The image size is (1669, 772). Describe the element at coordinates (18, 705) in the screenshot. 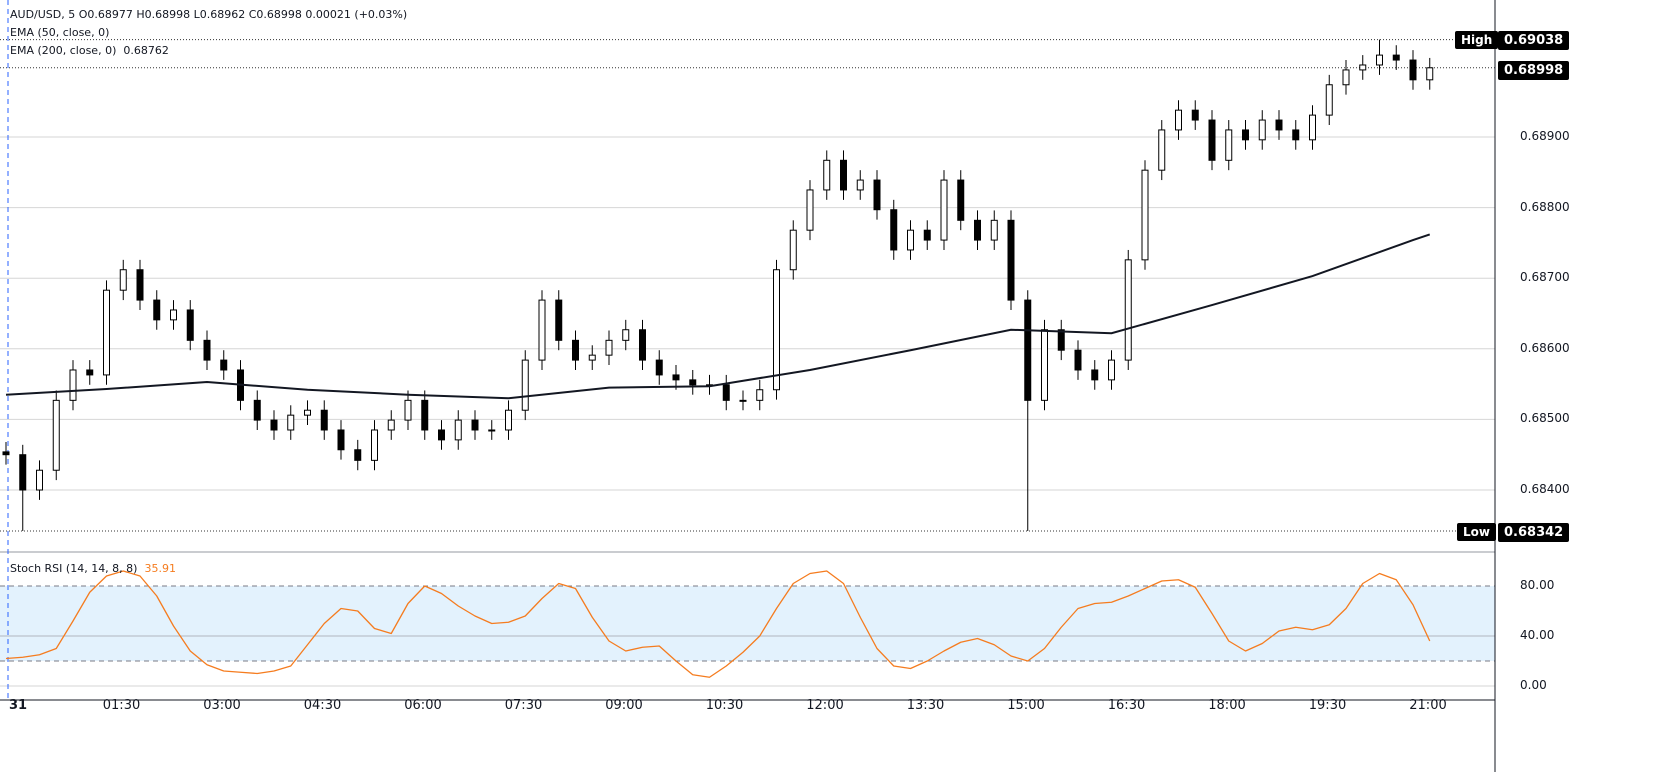

I see `time-tick-label: 31` at that location.